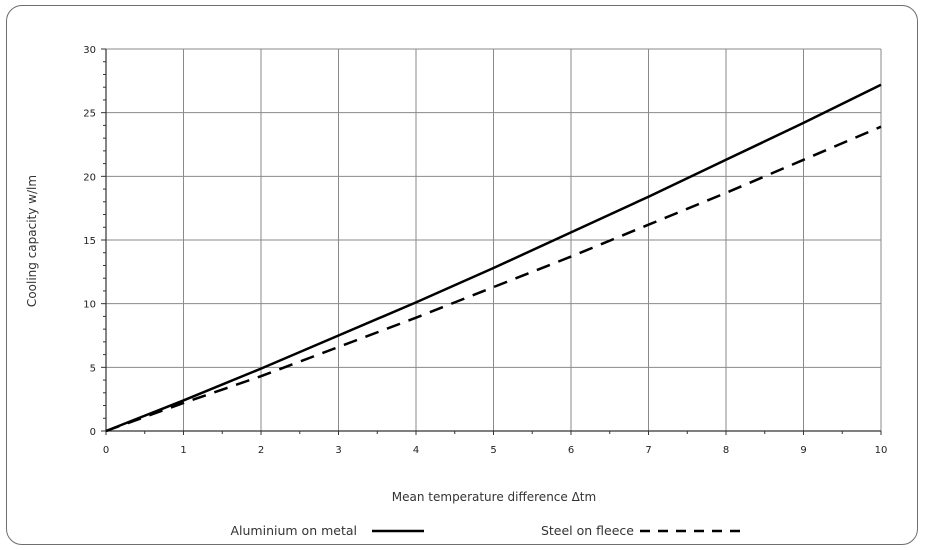 The height and width of the screenshot is (550, 925). I want to click on x-tick-label: 3, so click(338, 450).